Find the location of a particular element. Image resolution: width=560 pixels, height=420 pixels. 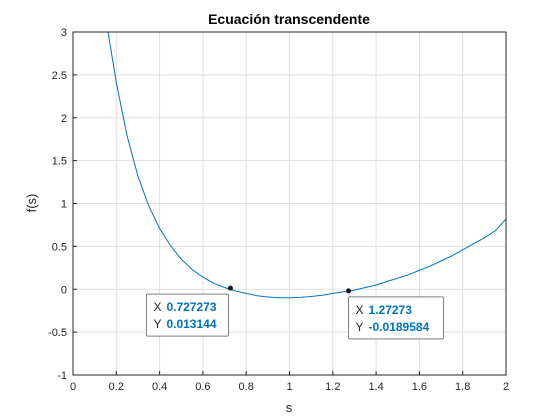

y-axis-ticks: -1 -0.5 0 0.5 1 1.5 2 2.5 3 is located at coordinates (62, 204).